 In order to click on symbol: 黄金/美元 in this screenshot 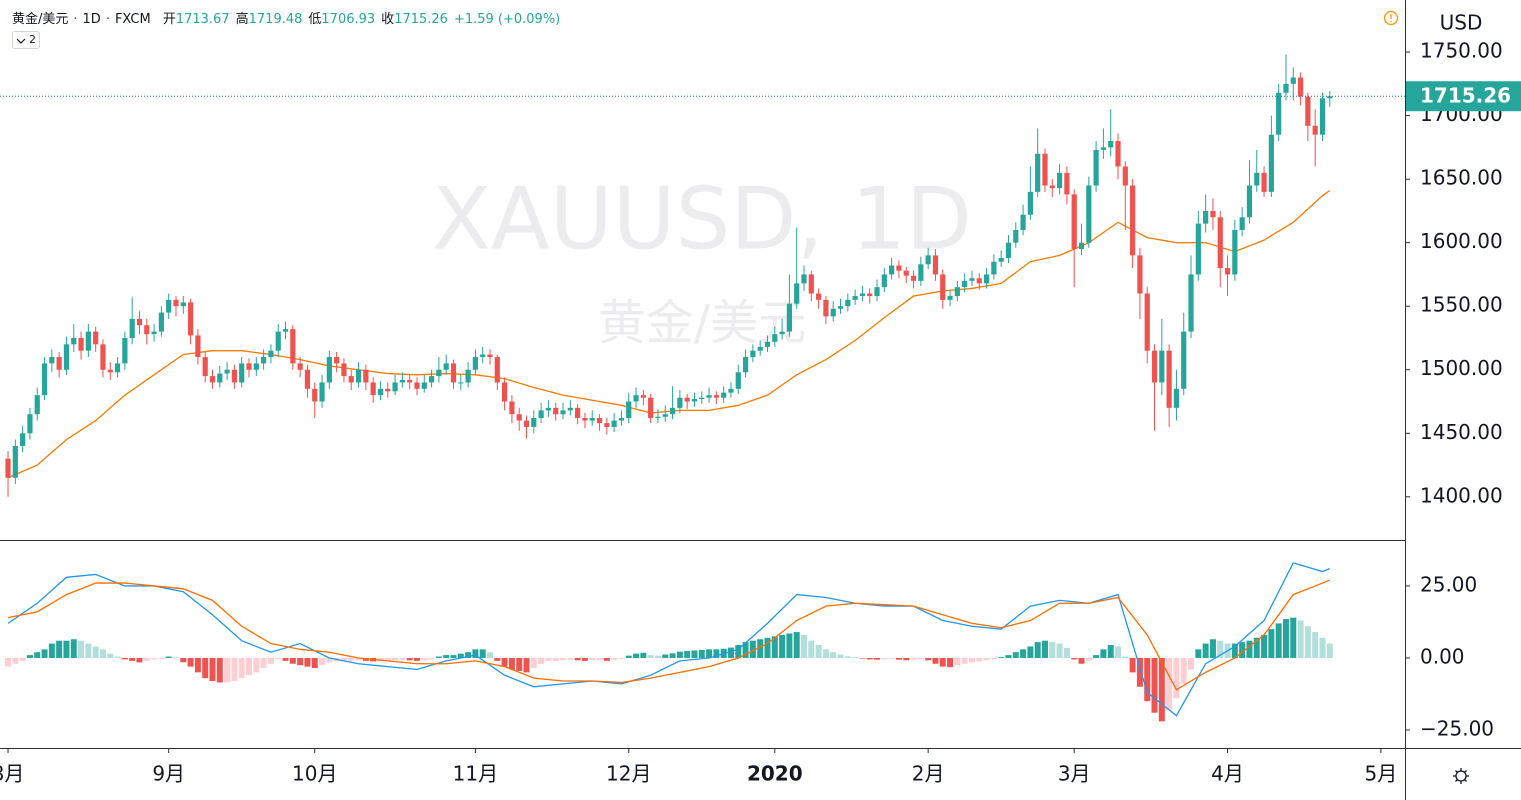, I will do `click(40, 19)`.